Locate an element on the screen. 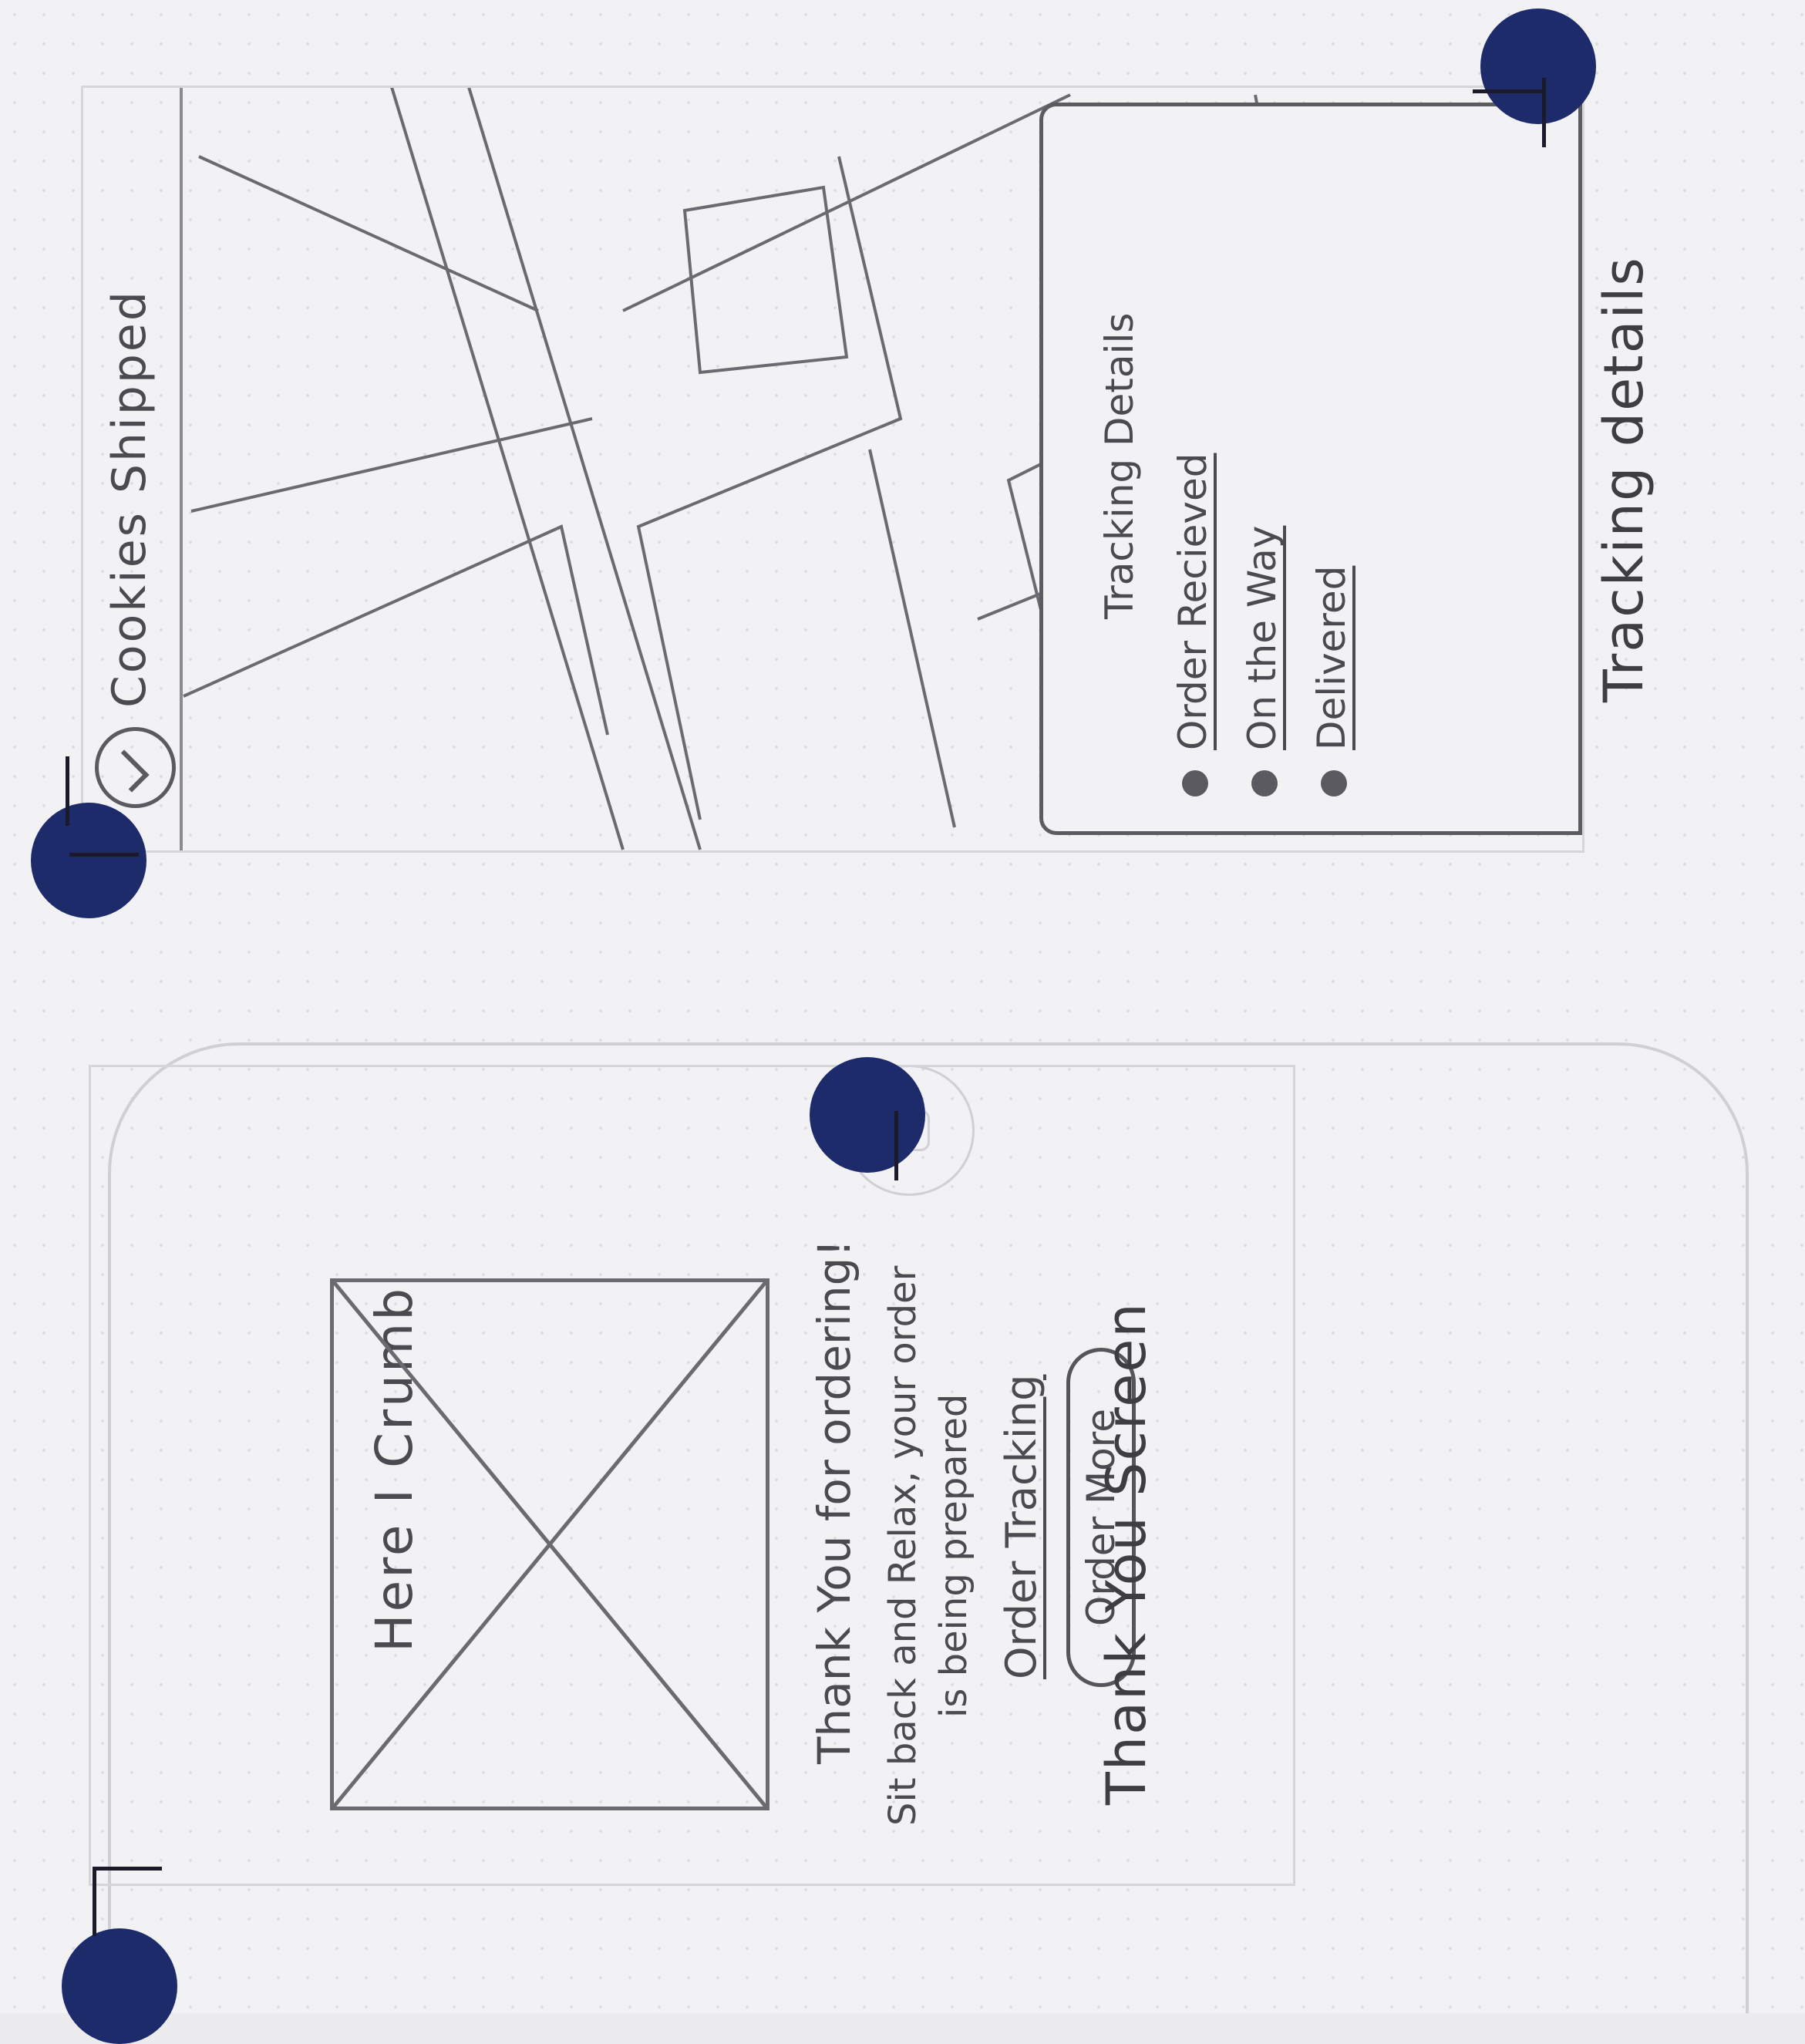 Image resolution: width=1805 pixels, height=2044 pixels. tracking-caption: Tracking details is located at coordinates (1623, 479).